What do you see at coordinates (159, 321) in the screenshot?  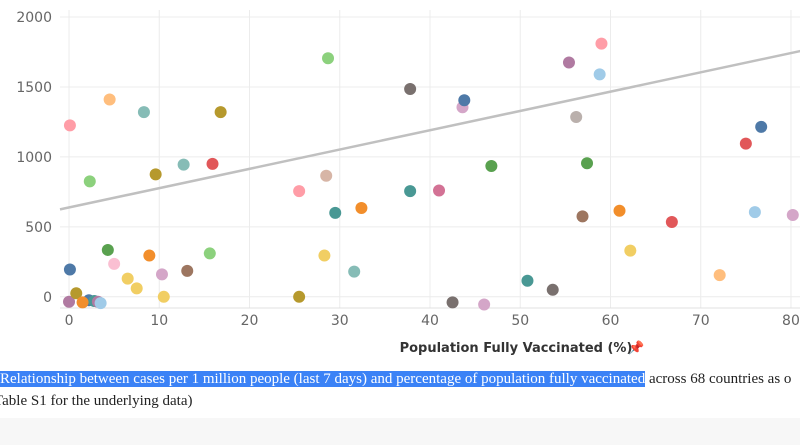 I see `x-tick-label: 10` at bounding box center [159, 321].